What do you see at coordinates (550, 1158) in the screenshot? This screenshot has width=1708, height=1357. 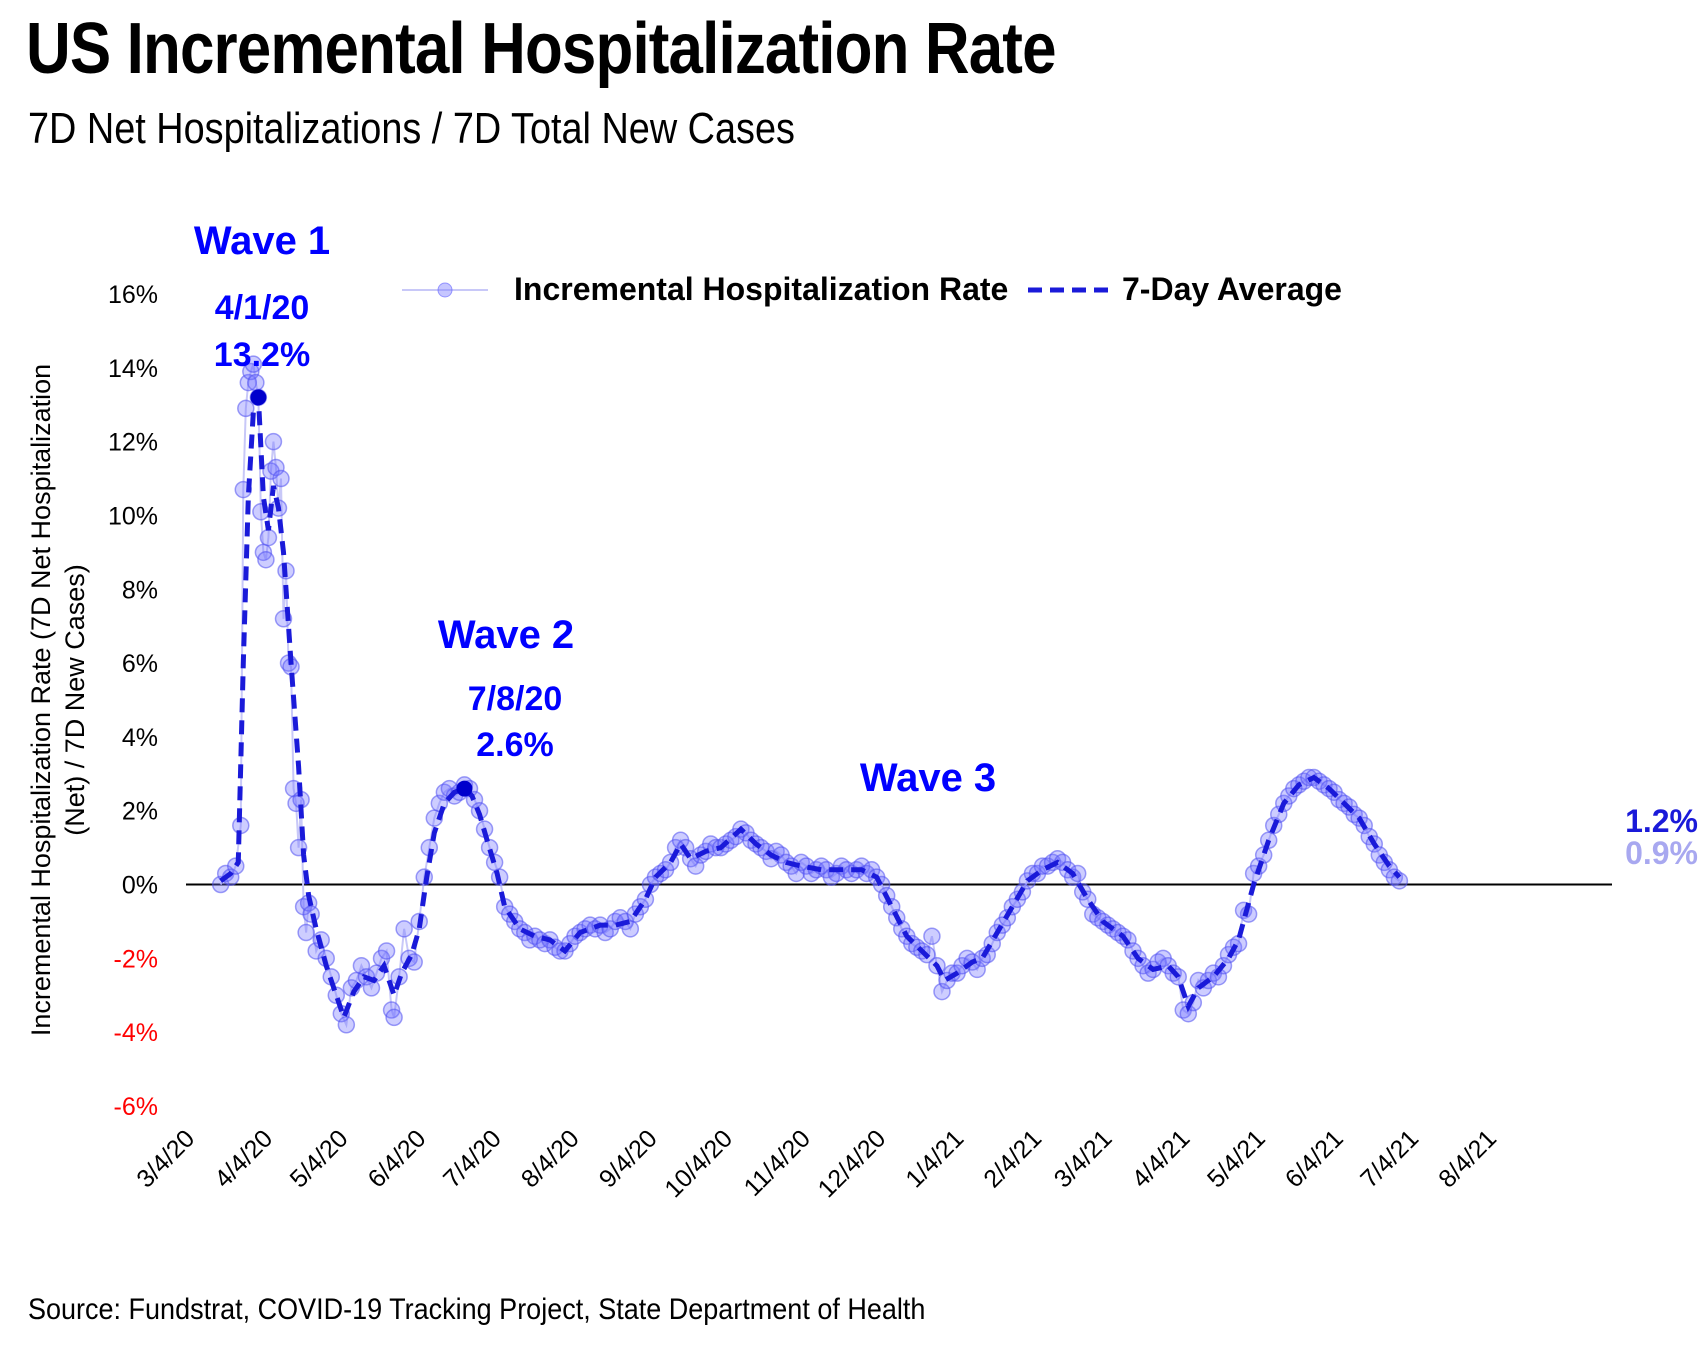 I see `x-tick-label: 8/4/20` at bounding box center [550, 1158].